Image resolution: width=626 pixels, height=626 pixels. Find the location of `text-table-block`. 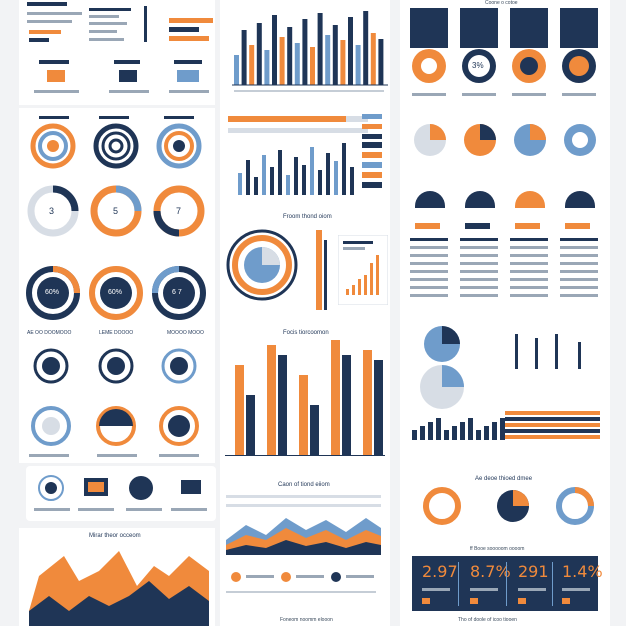

text-table-block is located at coordinates (504, 267).